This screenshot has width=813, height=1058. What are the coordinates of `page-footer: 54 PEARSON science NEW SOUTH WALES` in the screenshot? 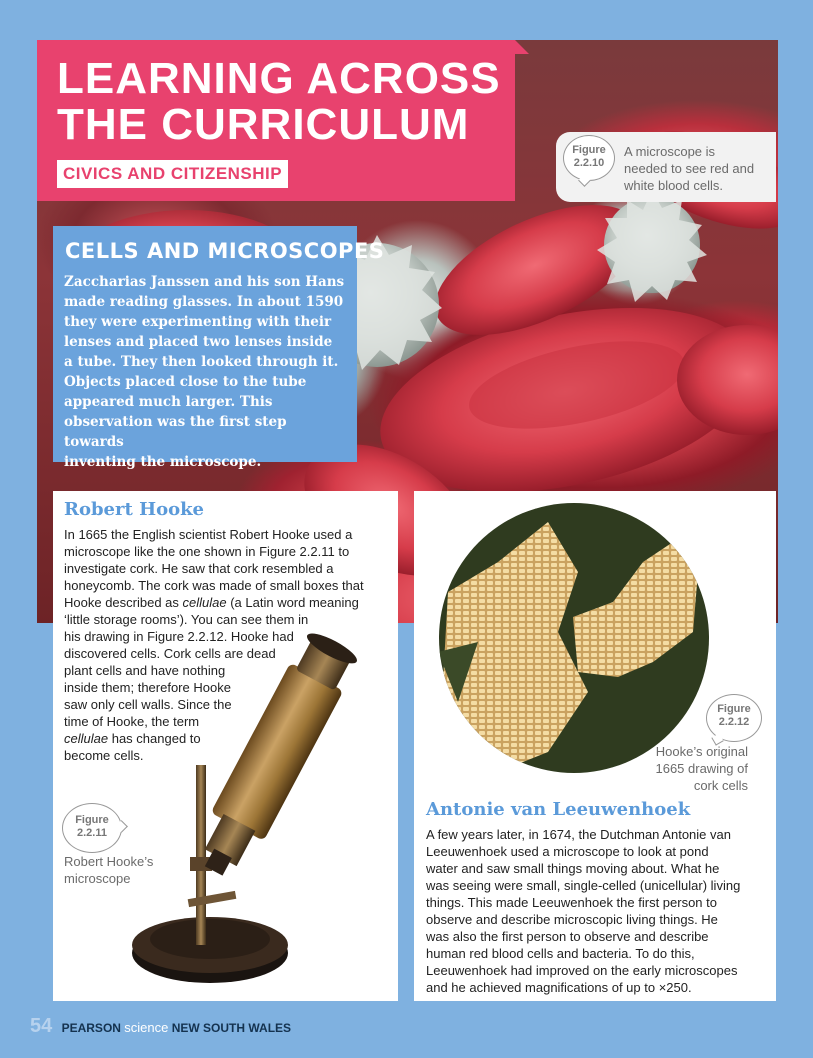 It's located at (160, 1027).